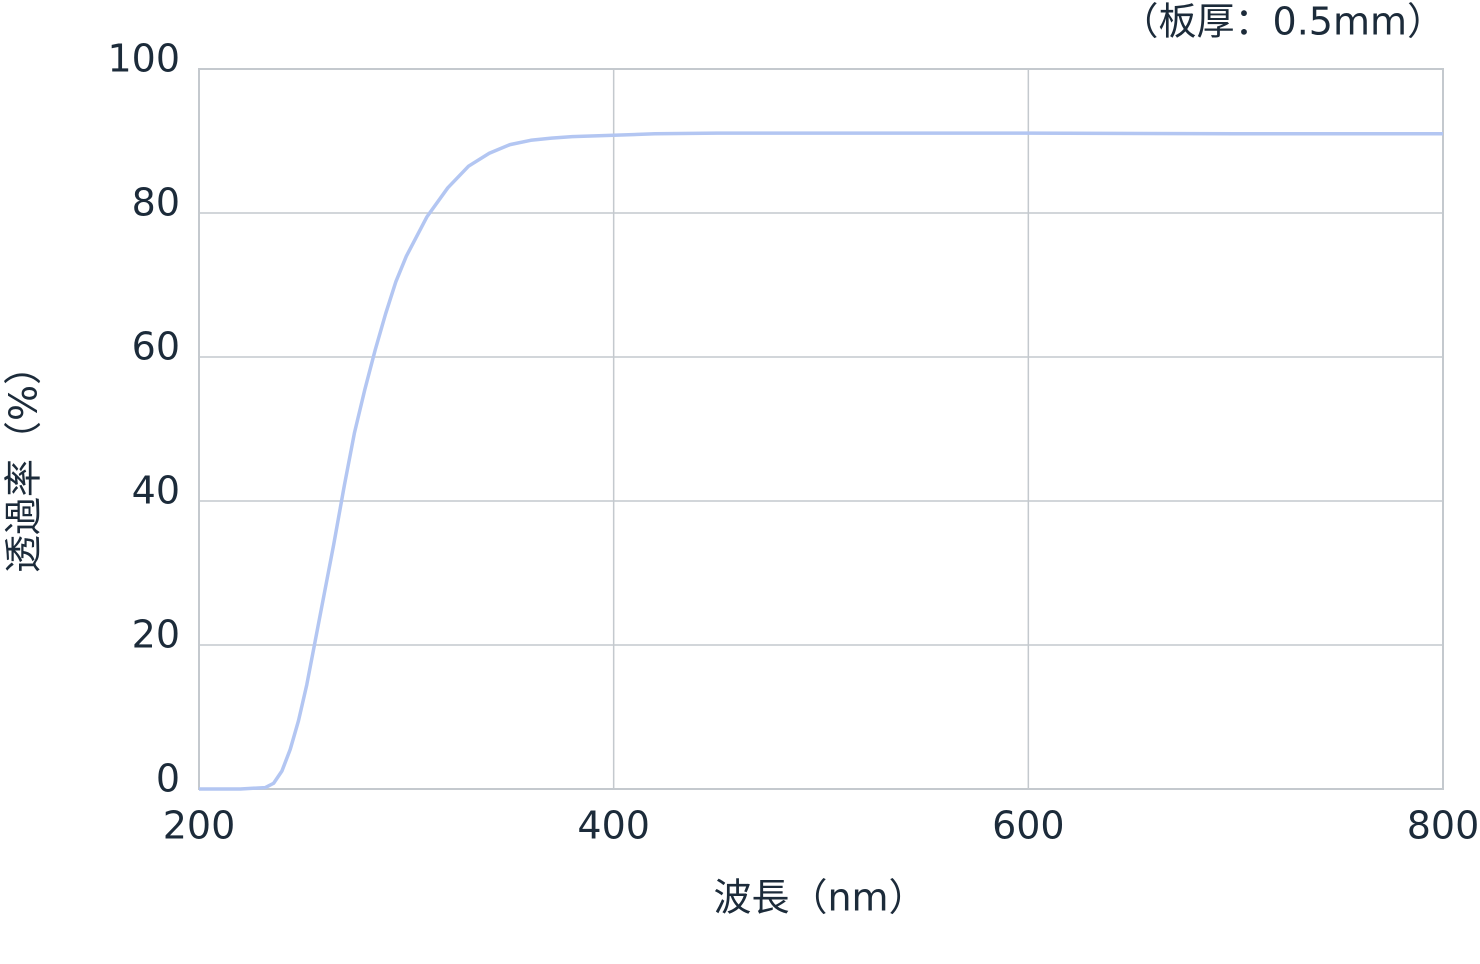  I want to click on y-tick-label: 20, so click(156, 635).